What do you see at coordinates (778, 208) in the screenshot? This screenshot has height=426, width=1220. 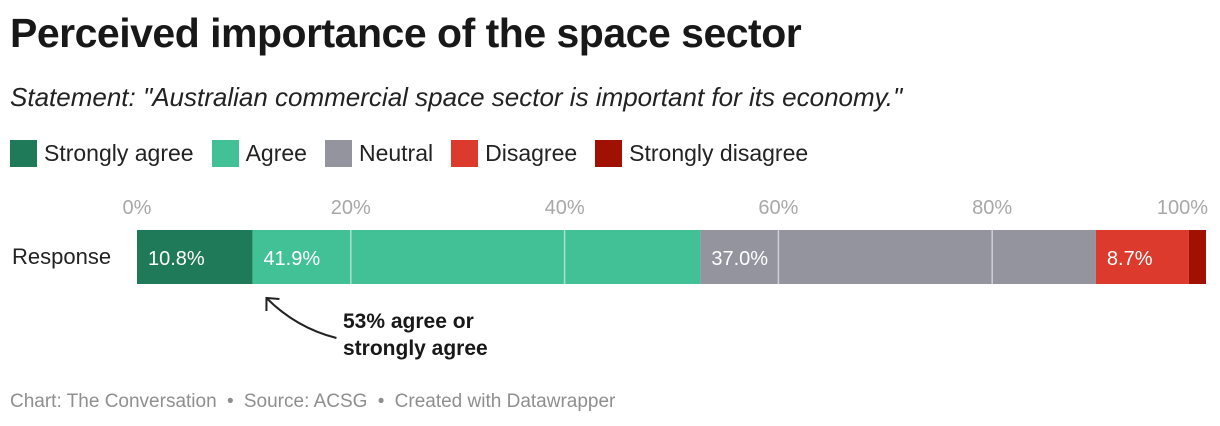 I see `x-tick-label-60: 60%` at bounding box center [778, 208].